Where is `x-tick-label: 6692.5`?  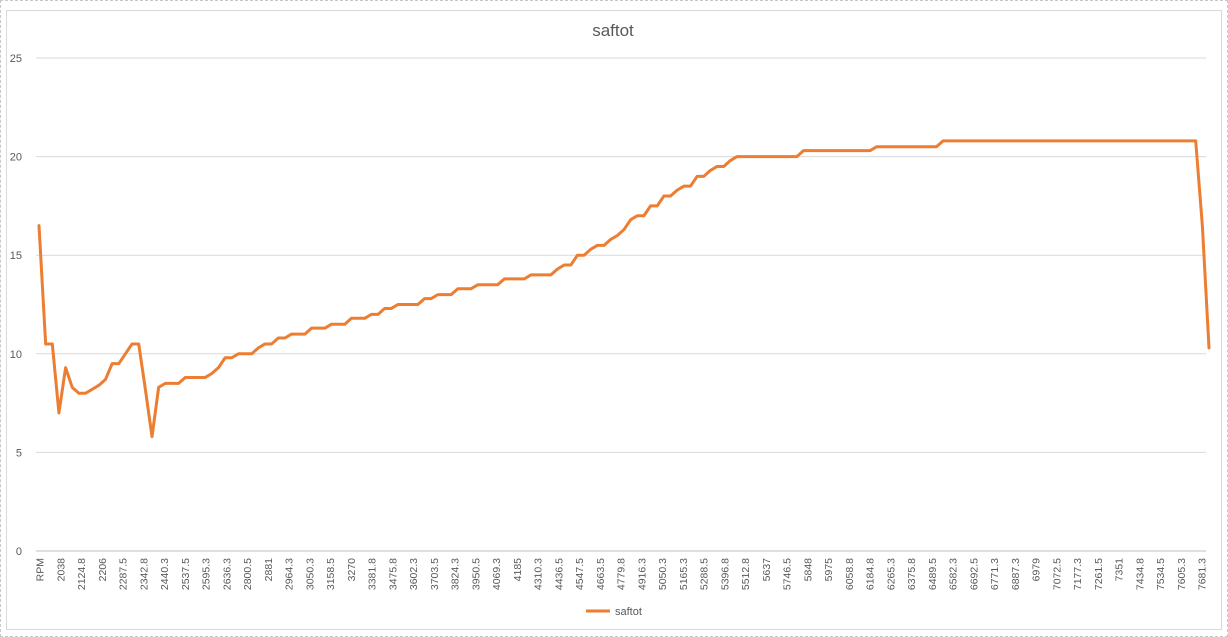
x-tick-label: 6692.5 is located at coordinates (974, 574).